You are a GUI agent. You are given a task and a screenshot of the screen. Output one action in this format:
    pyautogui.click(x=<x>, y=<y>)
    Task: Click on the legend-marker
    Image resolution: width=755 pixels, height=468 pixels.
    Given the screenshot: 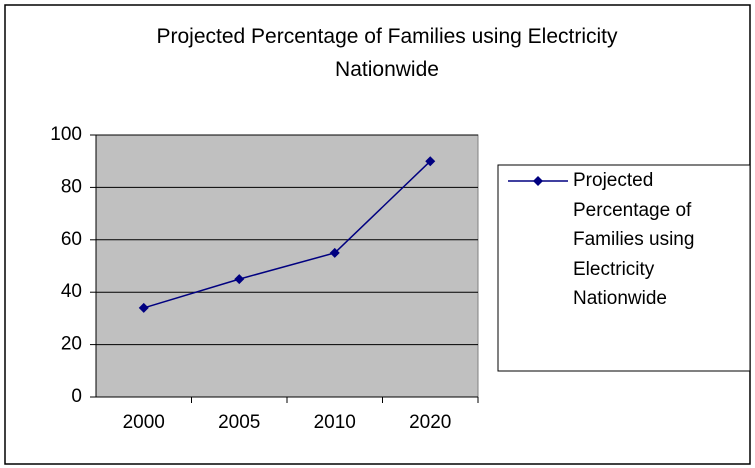 What is the action you would take?
    pyautogui.click(x=538, y=181)
    